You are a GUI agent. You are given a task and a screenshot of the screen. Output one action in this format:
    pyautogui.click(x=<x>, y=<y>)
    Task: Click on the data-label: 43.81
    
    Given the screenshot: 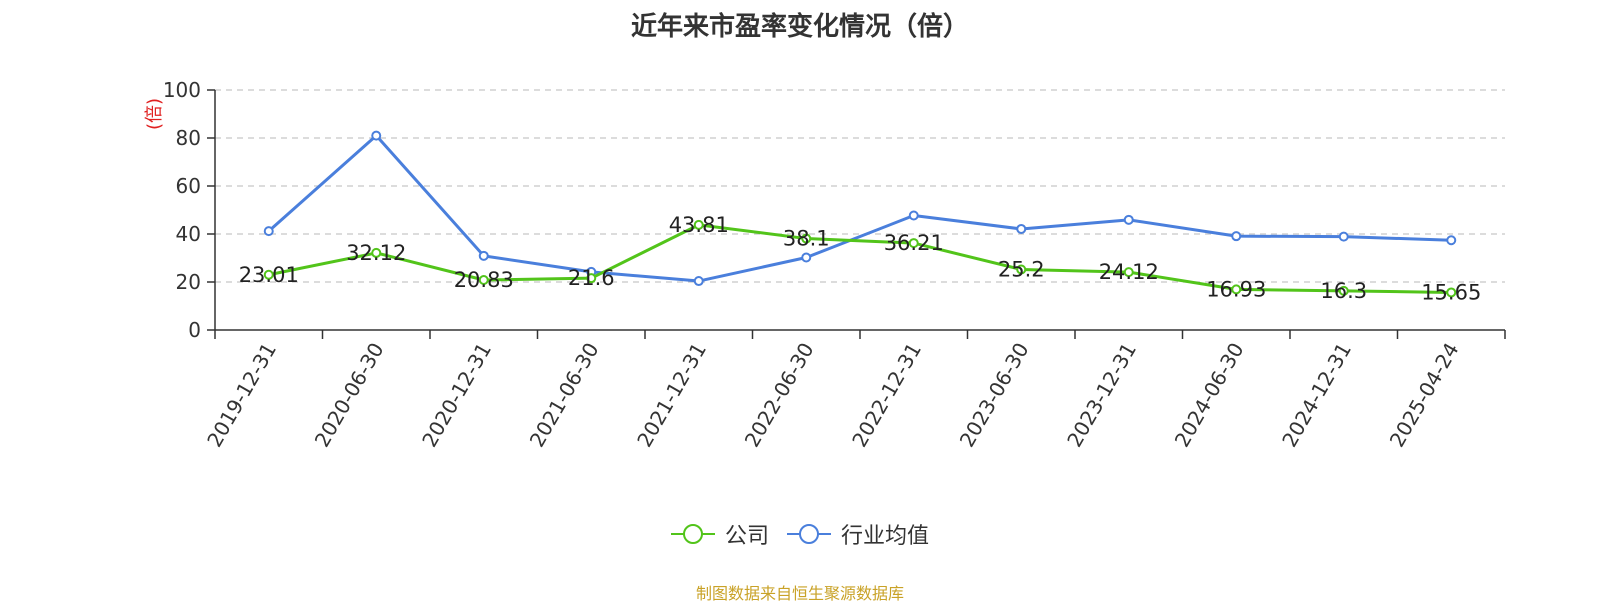 What is the action you would take?
    pyautogui.click(x=699, y=225)
    